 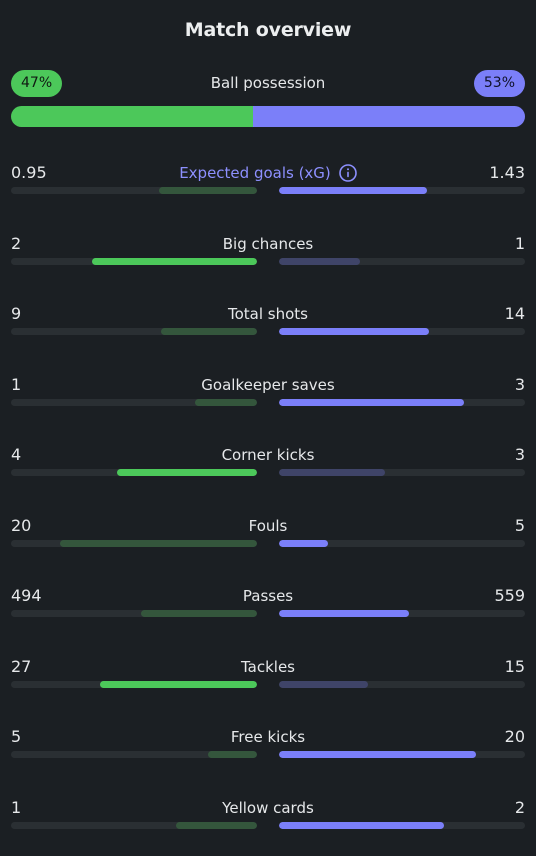 I want to click on stat-label: Passes, so click(x=268, y=596).